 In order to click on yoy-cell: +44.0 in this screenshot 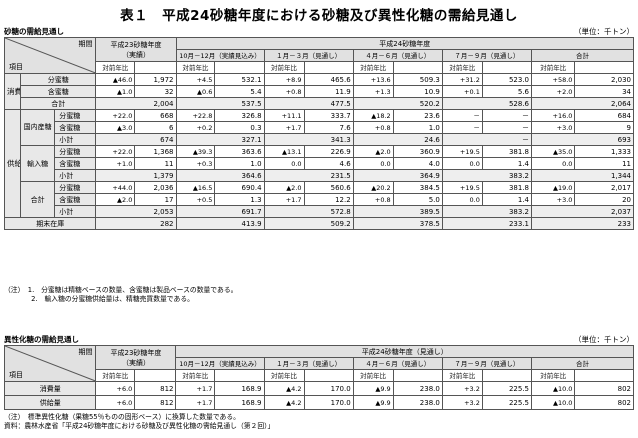, I will do `click(115, 187)`.